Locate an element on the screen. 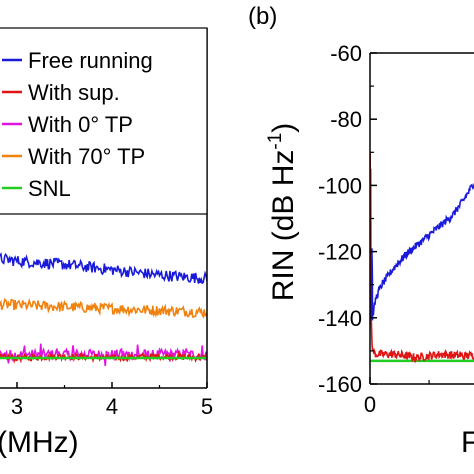 The width and height of the screenshot is (474, 474). legend-label-3: With 70° TP is located at coordinates (86, 156).